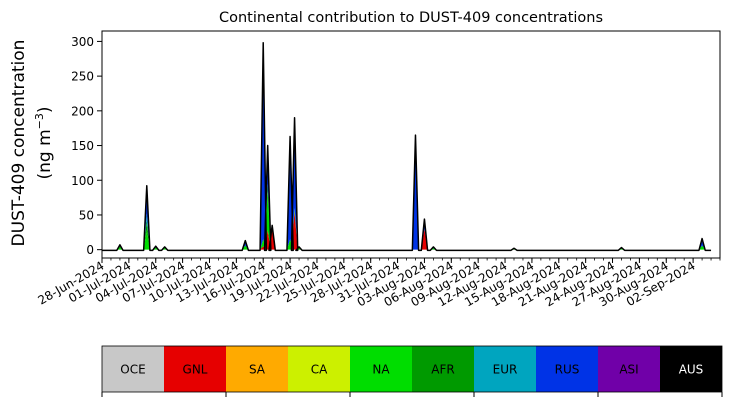 This screenshot has height=402, width=730. I want to click on legend-label: GNL, so click(195, 370).